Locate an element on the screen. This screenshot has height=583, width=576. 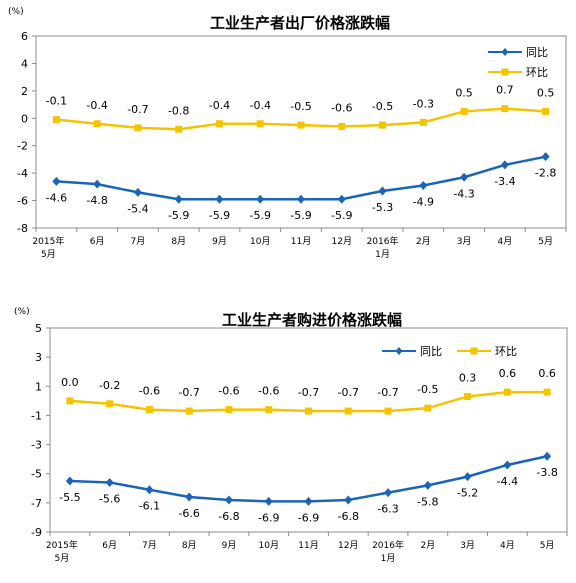
x-tick-label: 1月 is located at coordinates (388, 558).